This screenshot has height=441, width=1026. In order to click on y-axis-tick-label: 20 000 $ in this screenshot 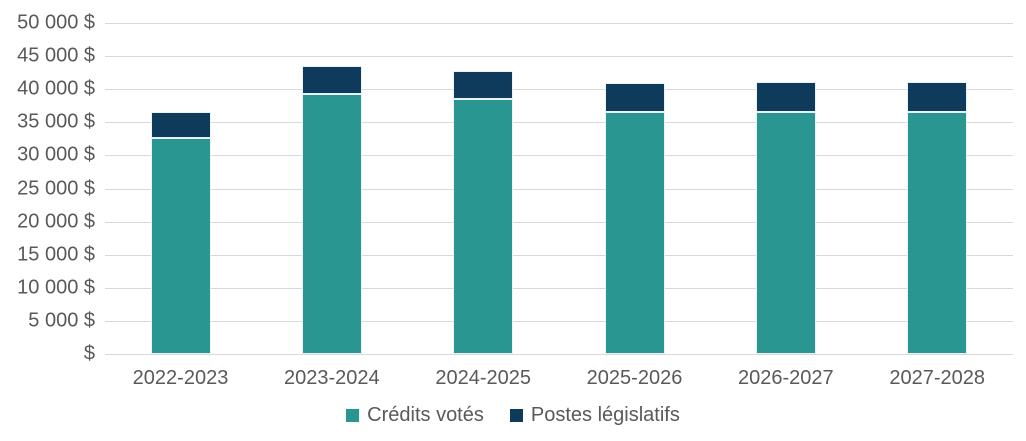, I will do `click(56, 221)`.